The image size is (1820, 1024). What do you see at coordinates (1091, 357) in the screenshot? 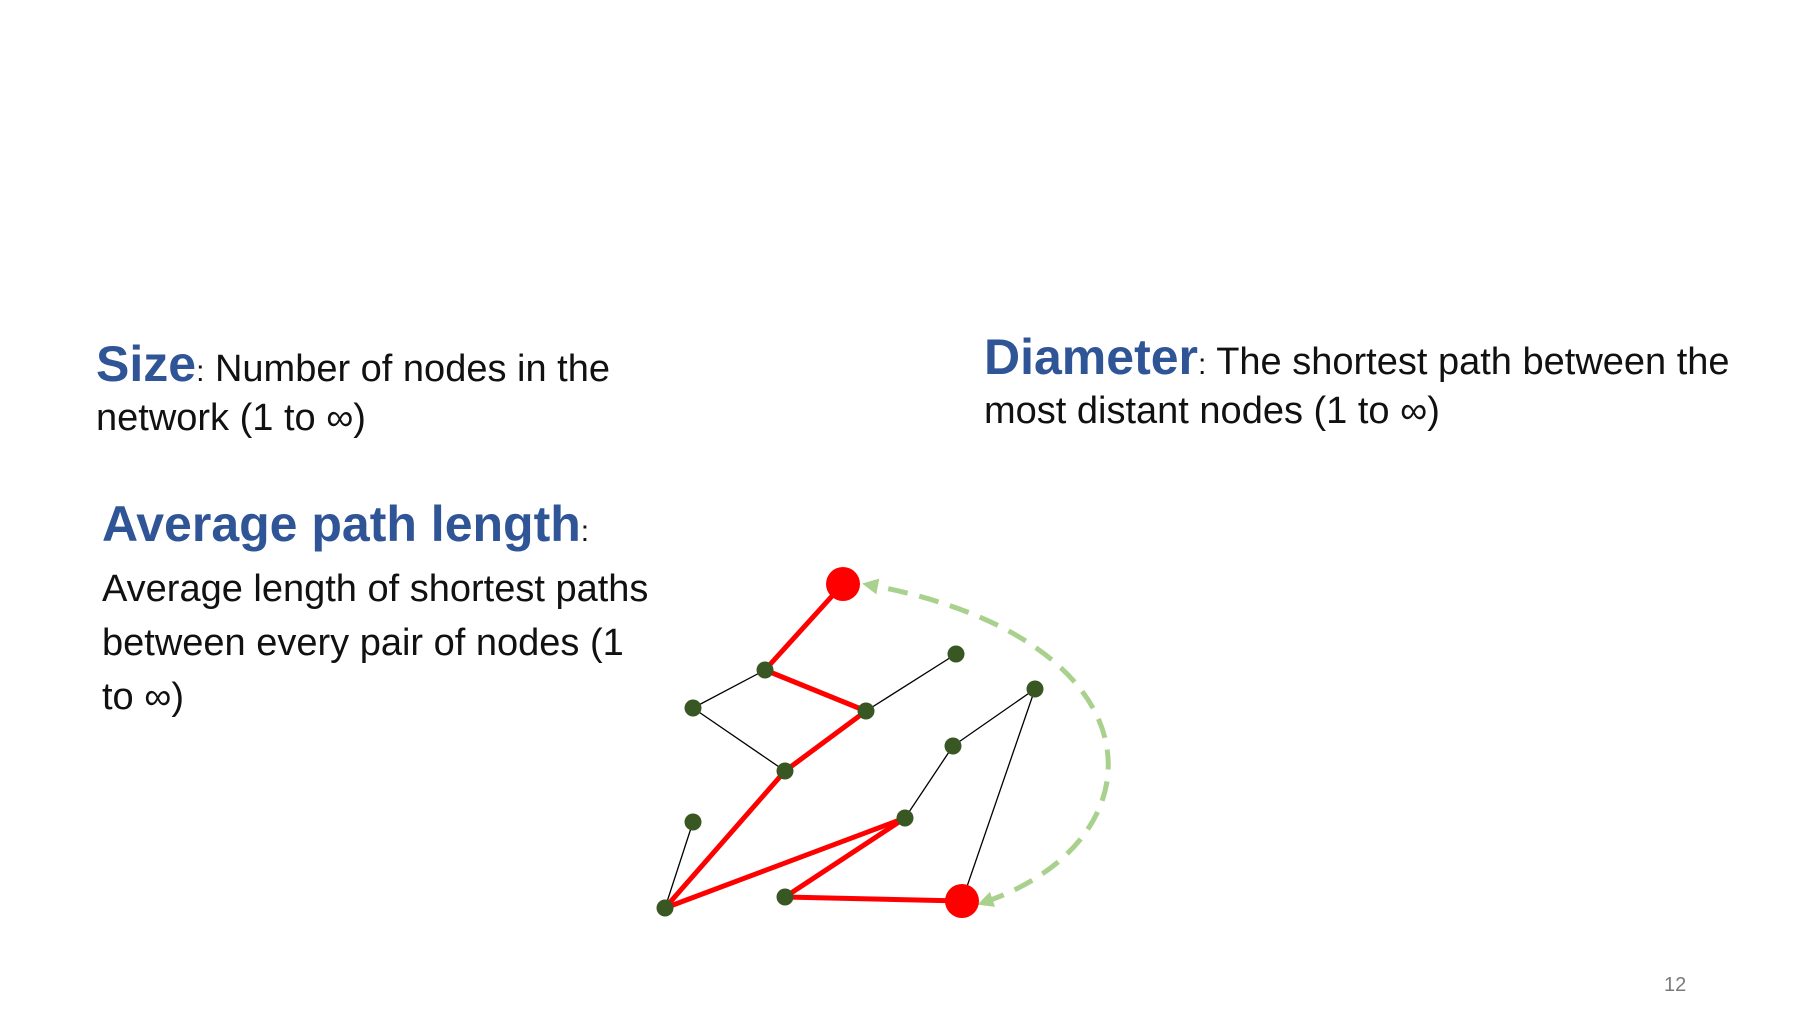
I see `diameter-term: Diameter` at bounding box center [1091, 357].